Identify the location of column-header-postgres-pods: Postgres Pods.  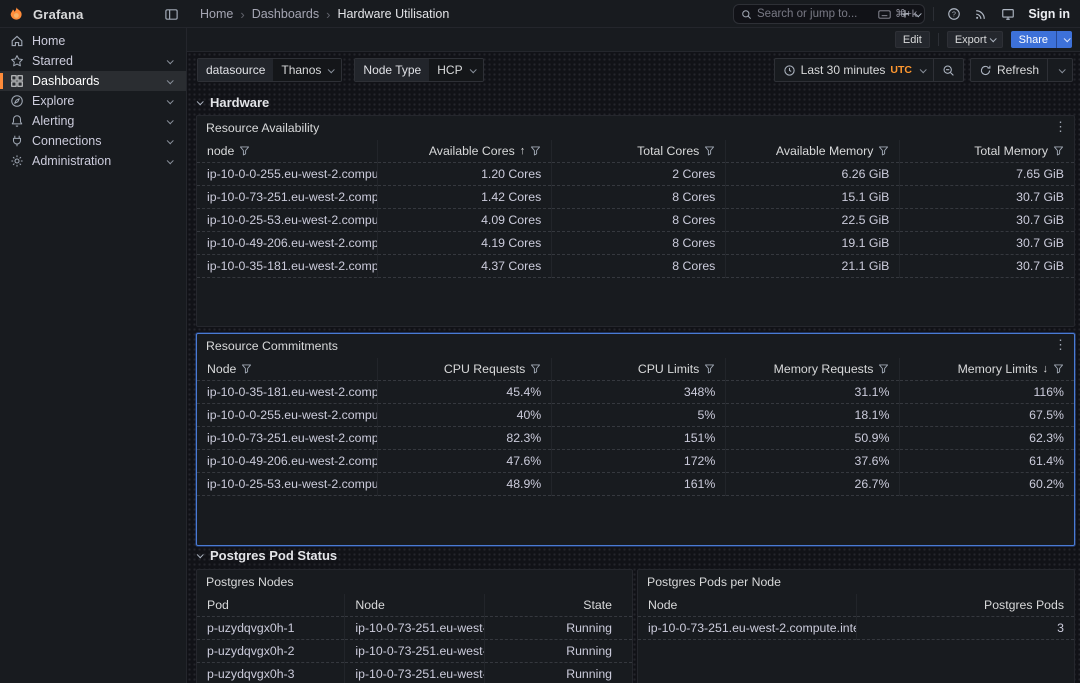
(965, 605).